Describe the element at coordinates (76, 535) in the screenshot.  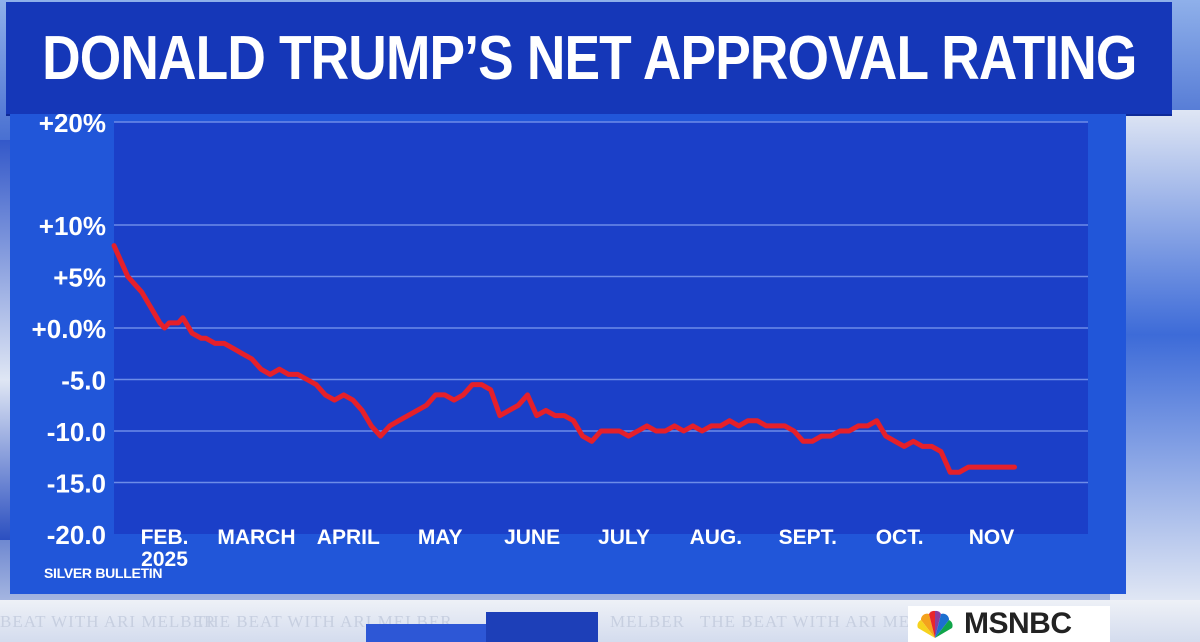
I see `y-tick-label: -20.0` at that location.